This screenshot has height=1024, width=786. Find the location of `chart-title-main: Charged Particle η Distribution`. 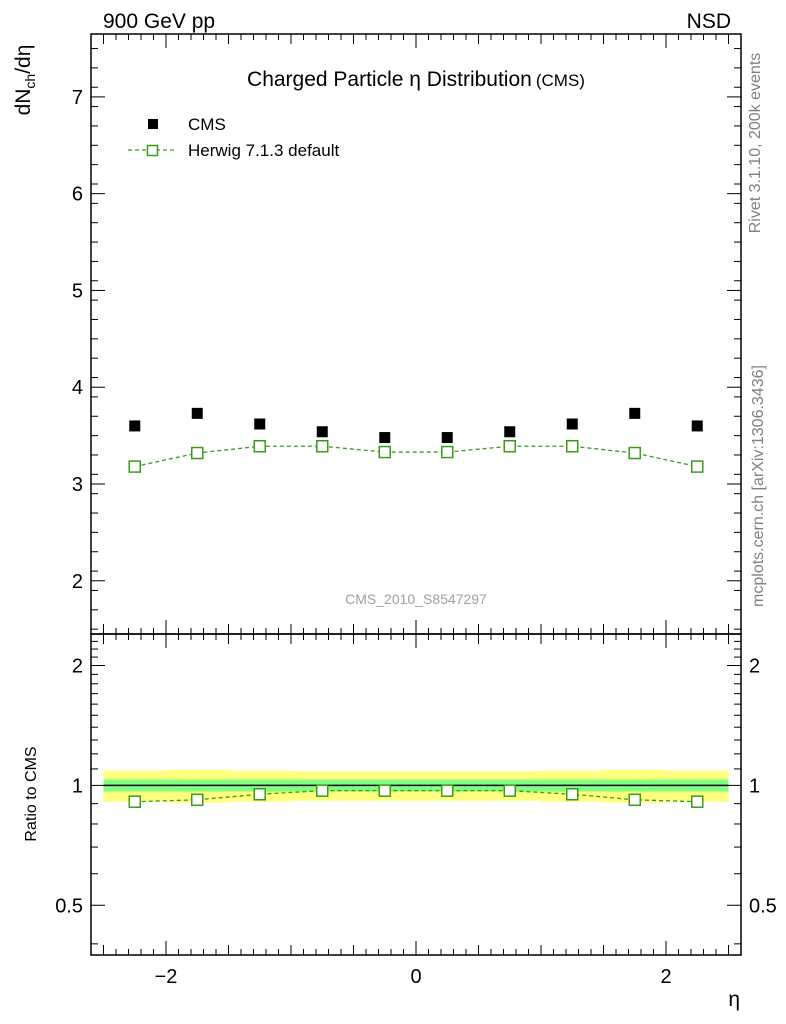

chart-title-main: Charged Particle η Distribution is located at coordinates (389, 79).